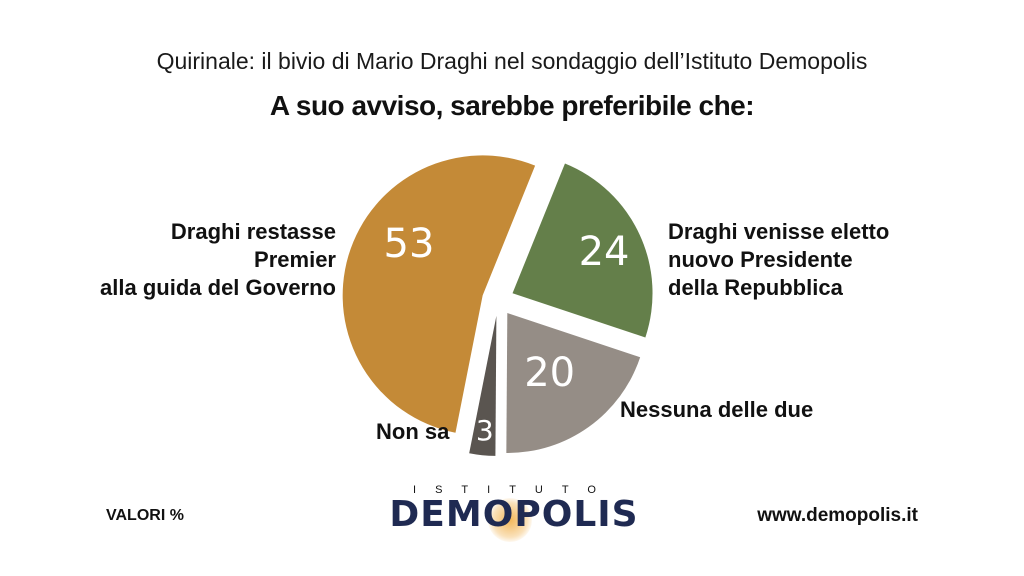 This screenshot has width=1024, height=576. I want to click on demopolis-logo: ISTITUTO DEMOPOLIS, so click(514, 514).